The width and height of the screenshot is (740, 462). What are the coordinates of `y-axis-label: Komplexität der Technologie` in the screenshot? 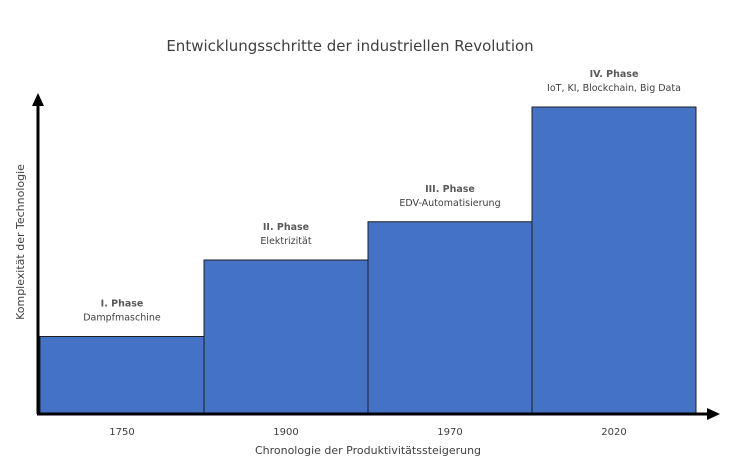 It's located at (20, 242).